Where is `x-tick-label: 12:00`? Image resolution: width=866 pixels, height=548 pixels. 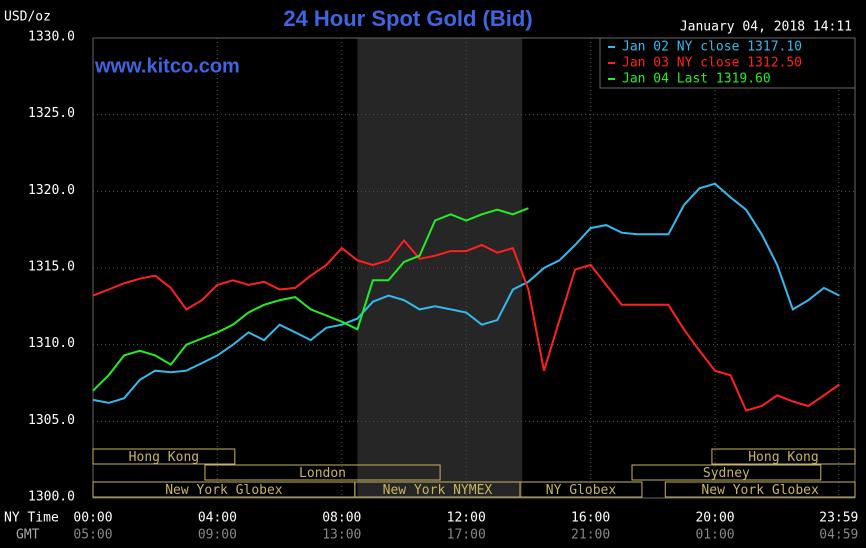 x-tick-label: 12:00 is located at coordinates (466, 518).